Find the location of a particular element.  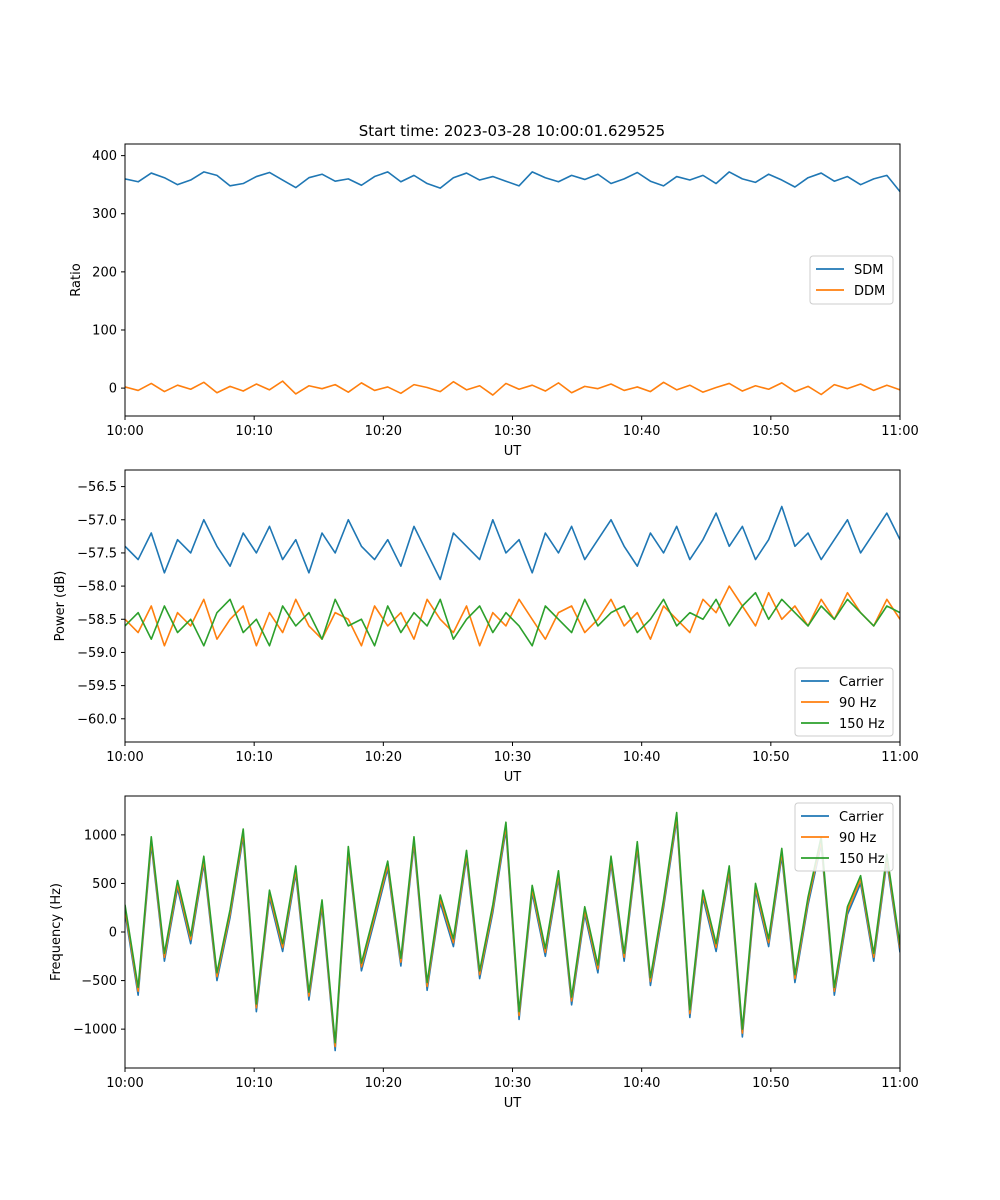

legend-entry: SDM is located at coordinates (868, 270).